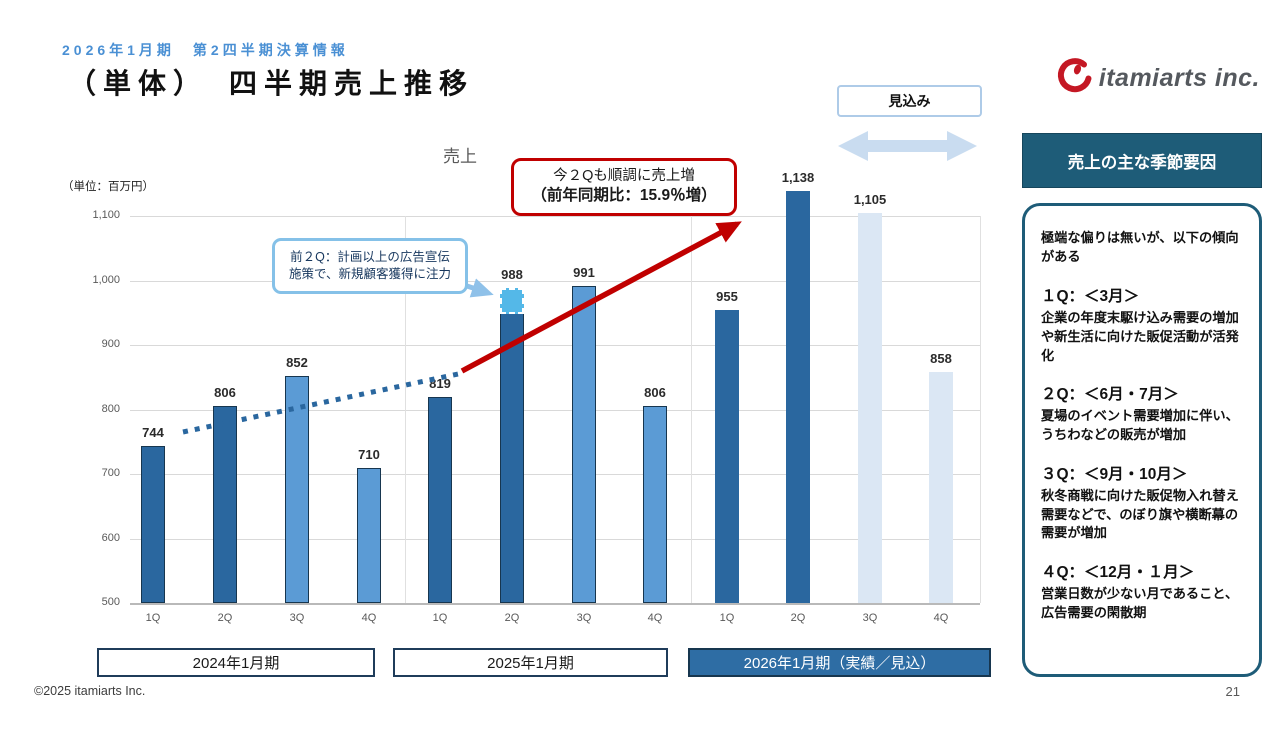 The width and height of the screenshot is (1280, 731). What do you see at coordinates (624, 196) in the screenshot?
I see `red-callout-line2: （前年同期比：15.9％増）` at bounding box center [624, 196].